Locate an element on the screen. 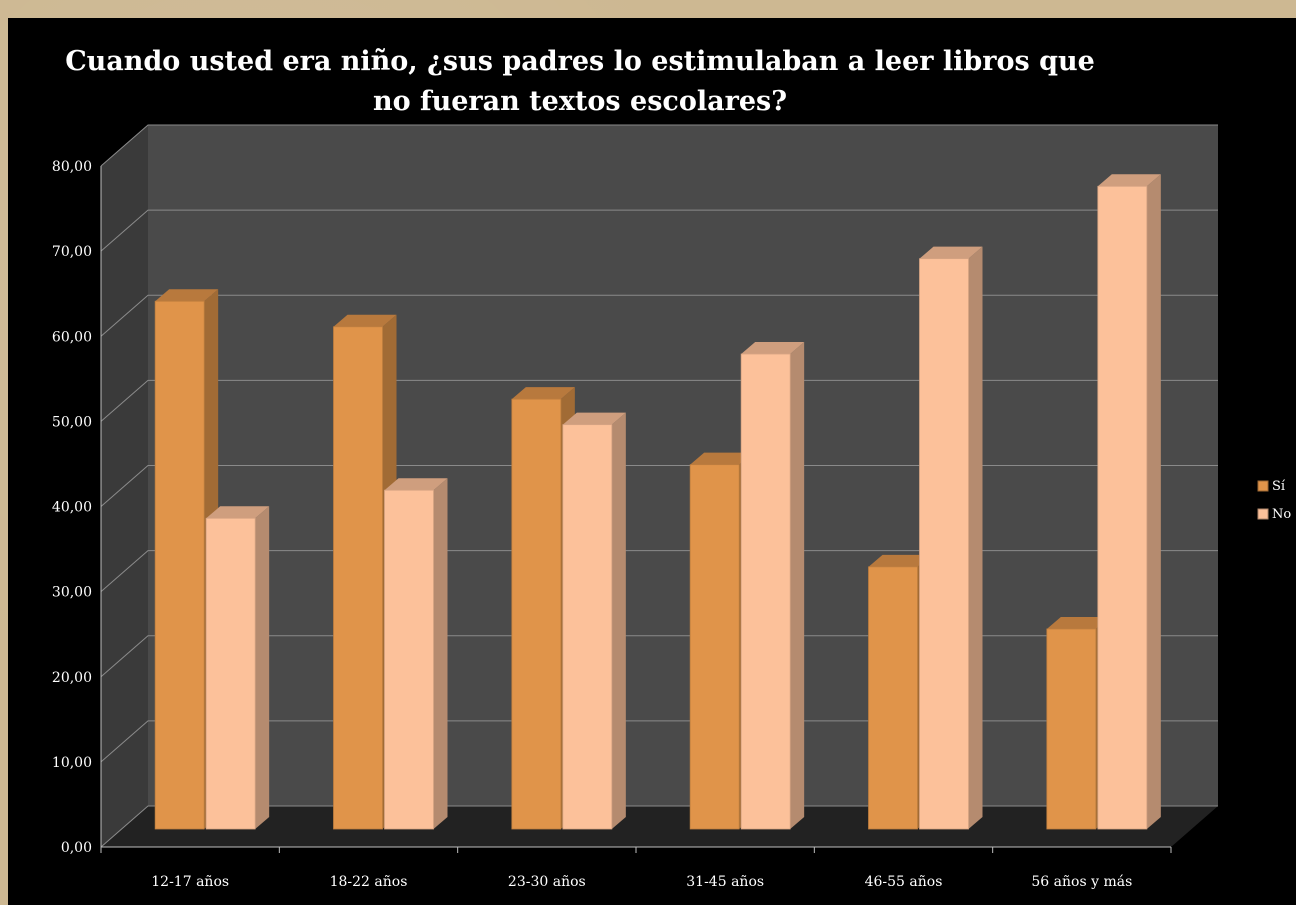 The height and width of the screenshot is (905, 1296). y-tick-label: 20,00 is located at coordinates (72, 678).